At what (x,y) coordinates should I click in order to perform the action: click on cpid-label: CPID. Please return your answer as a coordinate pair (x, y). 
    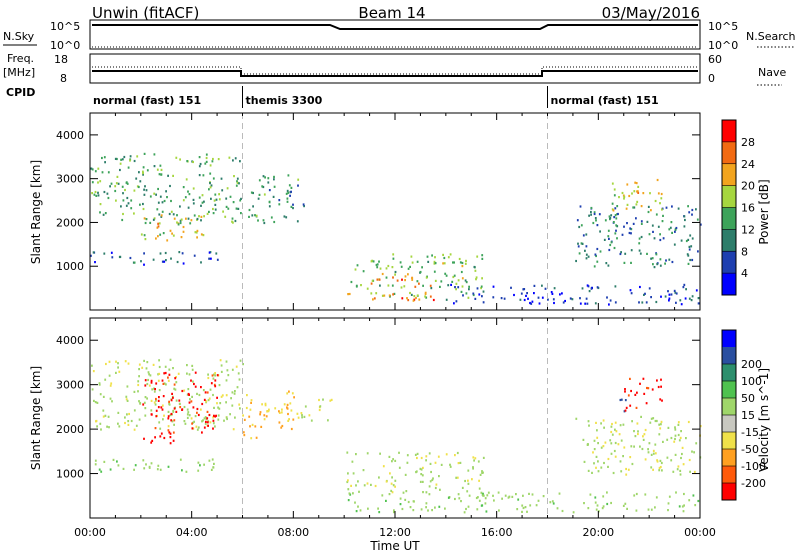
    Looking at the image, I should click on (20, 92).